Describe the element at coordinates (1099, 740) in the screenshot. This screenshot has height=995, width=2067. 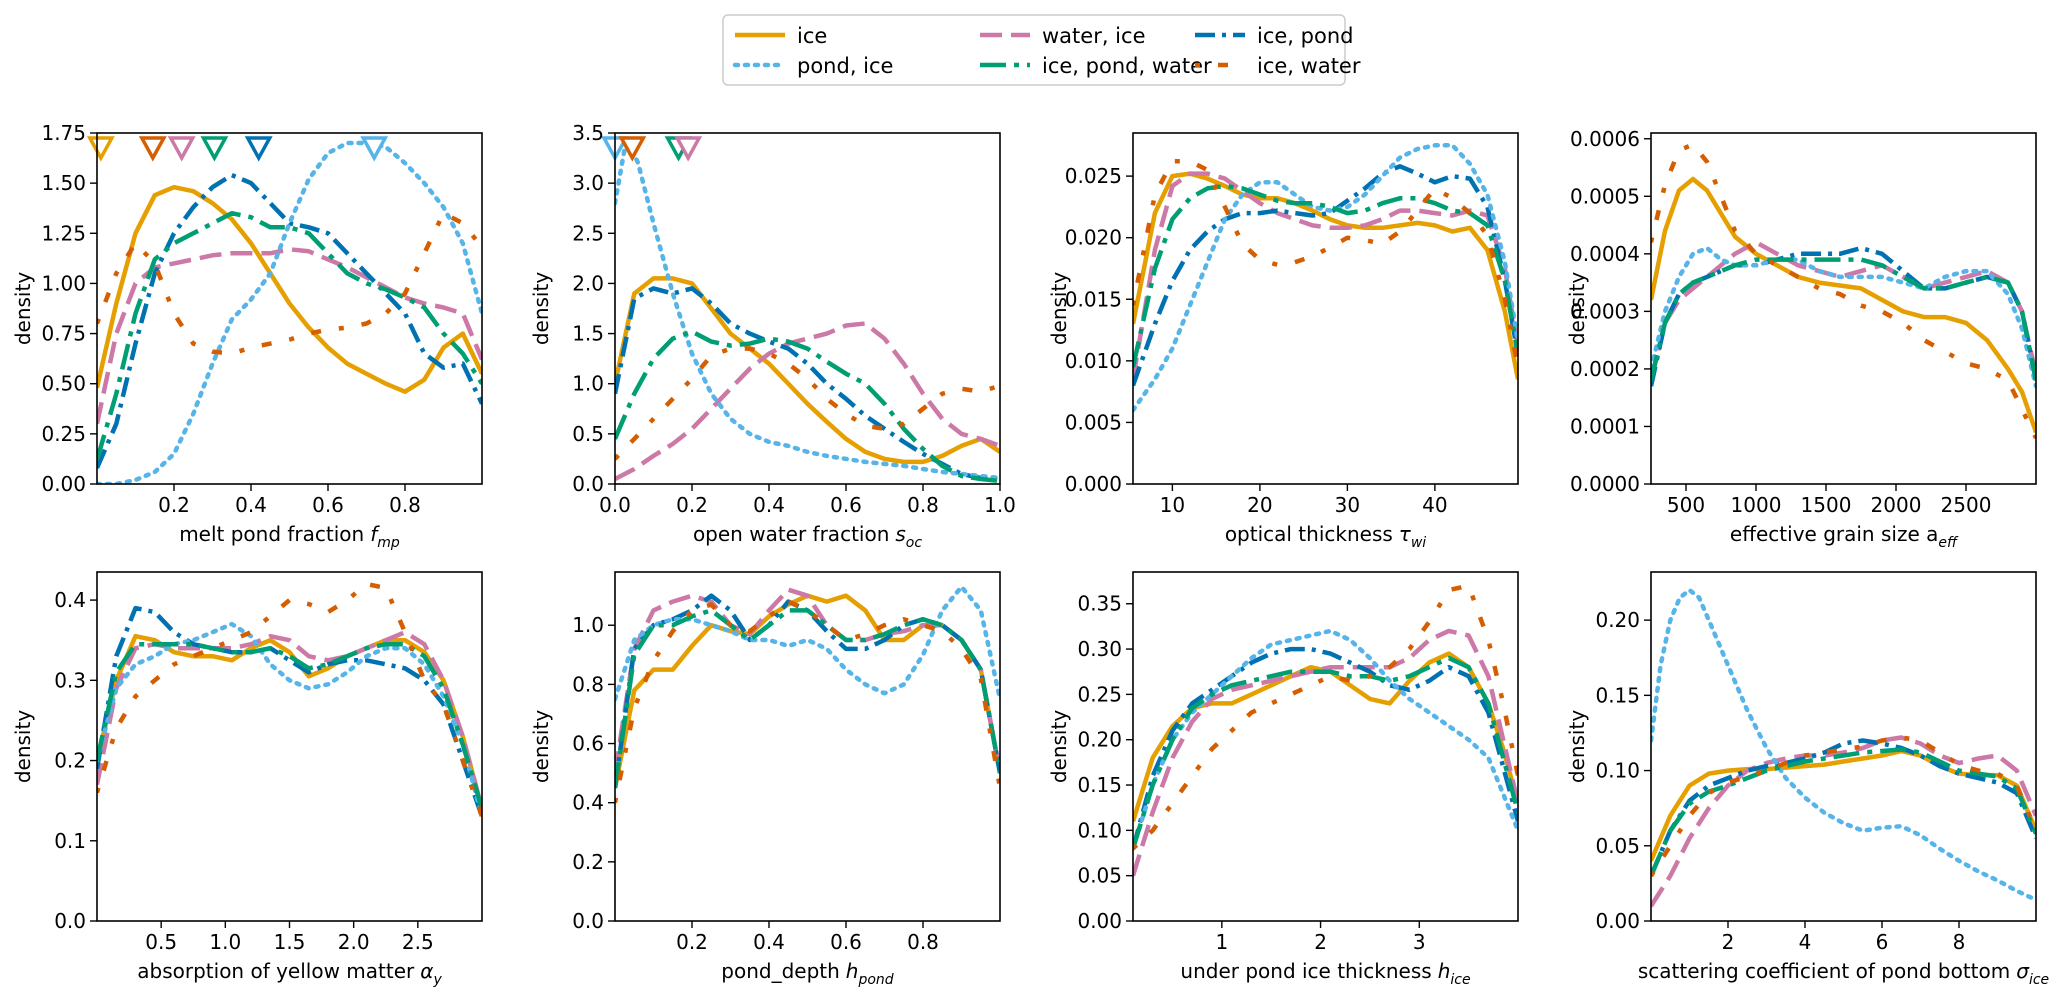
I see `y-tick-label: 0.20` at that location.